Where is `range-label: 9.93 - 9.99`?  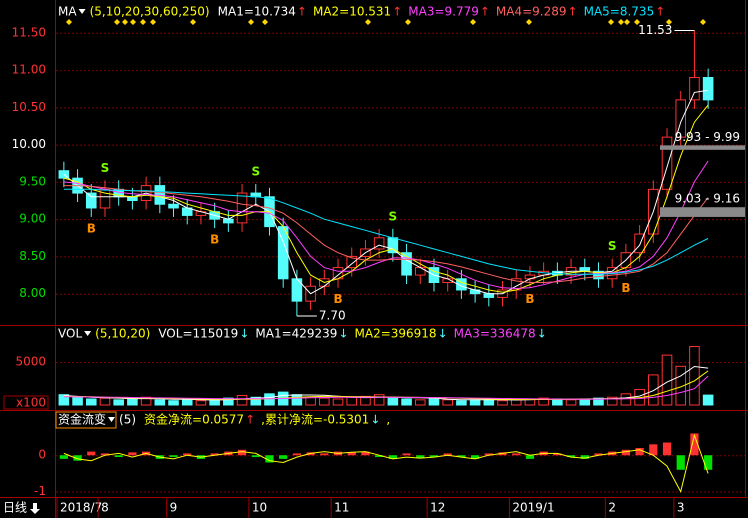
range-label: 9.93 - 9.99 is located at coordinates (707, 137).